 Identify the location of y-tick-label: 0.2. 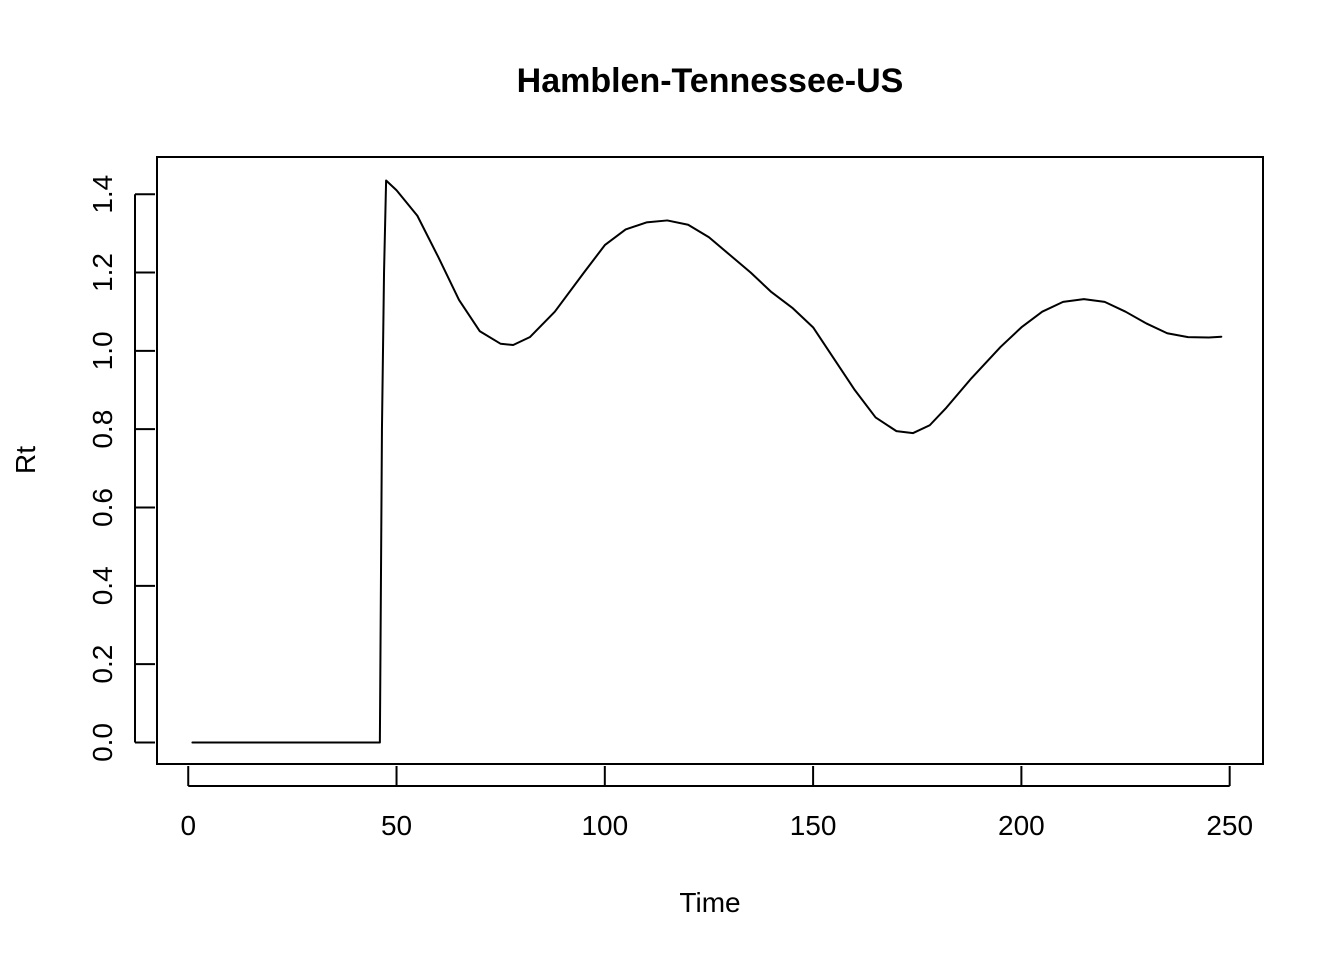
(102, 664).